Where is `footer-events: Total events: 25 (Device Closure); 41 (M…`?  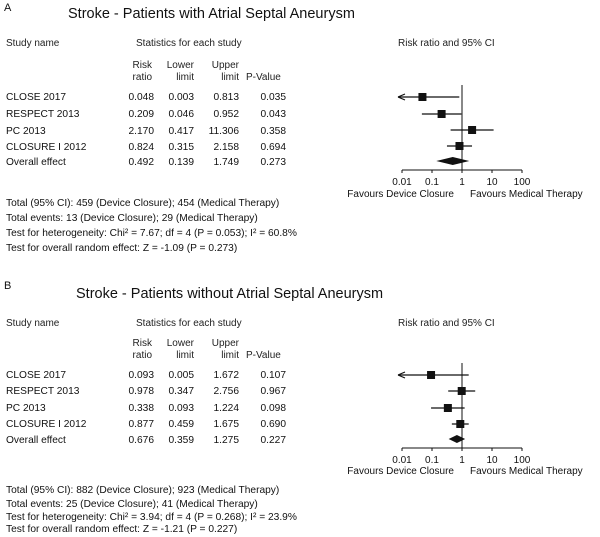 footer-events: Total events: 25 (Device Closure); 41 (M… is located at coordinates (132, 504).